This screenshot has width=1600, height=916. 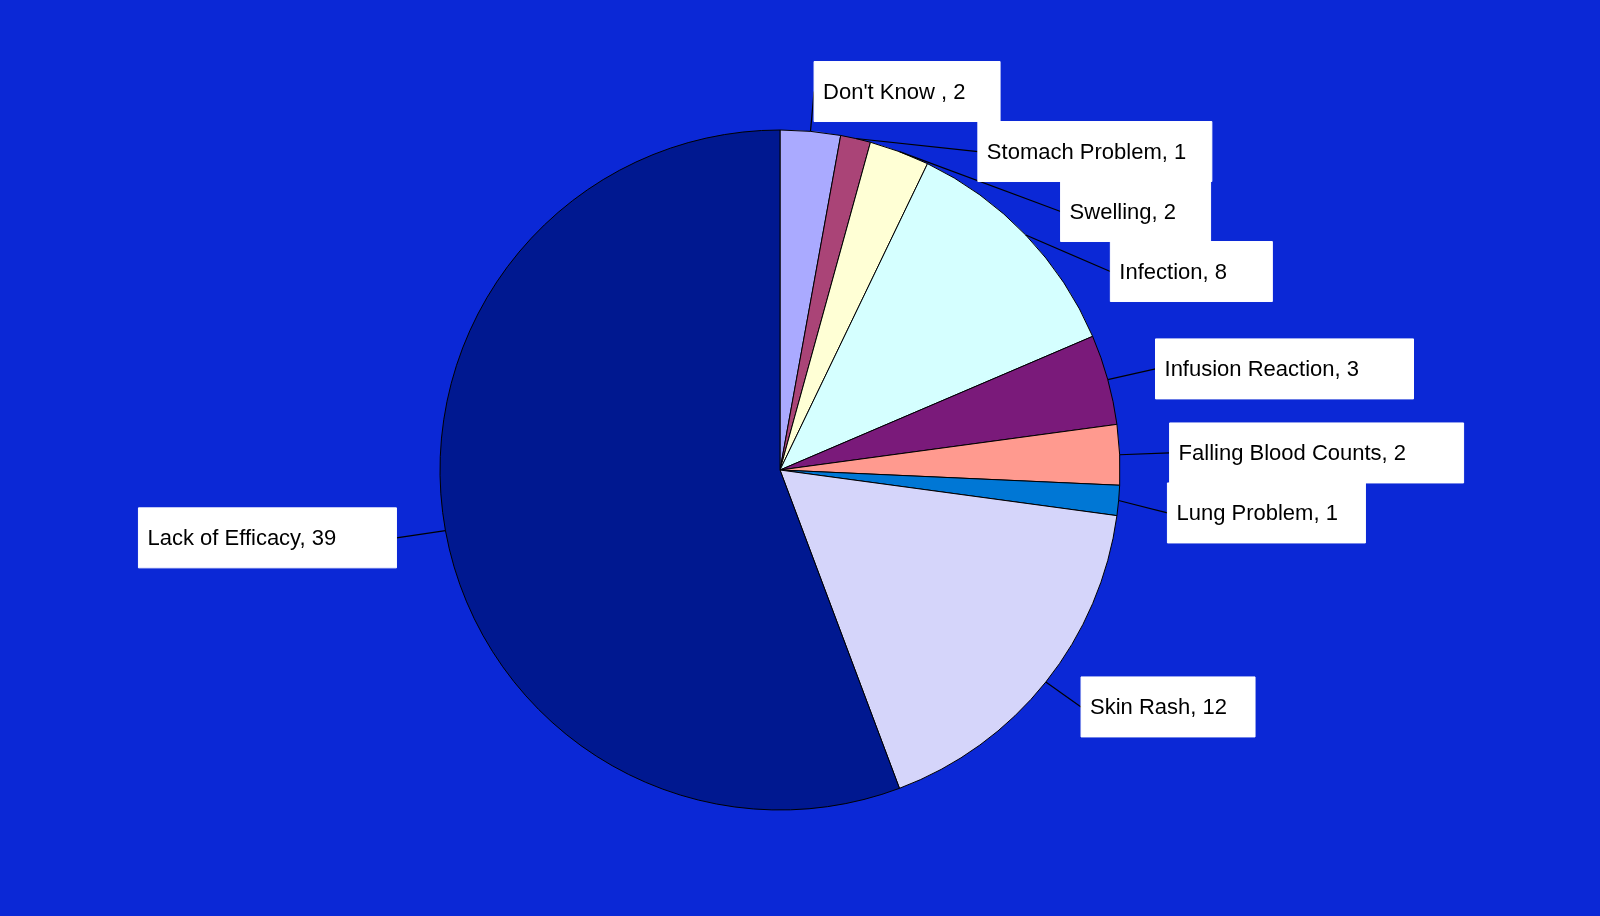 What do you see at coordinates (1122, 211) in the screenshot?
I see `slice-label: Swelling, 2` at bounding box center [1122, 211].